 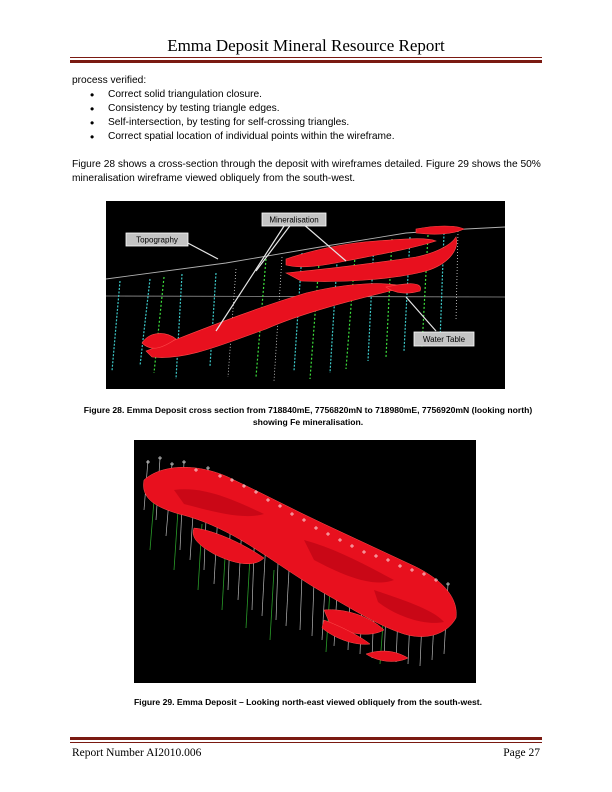 I want to click on report-number: Report Number AI2010.006, so click(x=137, y=753).